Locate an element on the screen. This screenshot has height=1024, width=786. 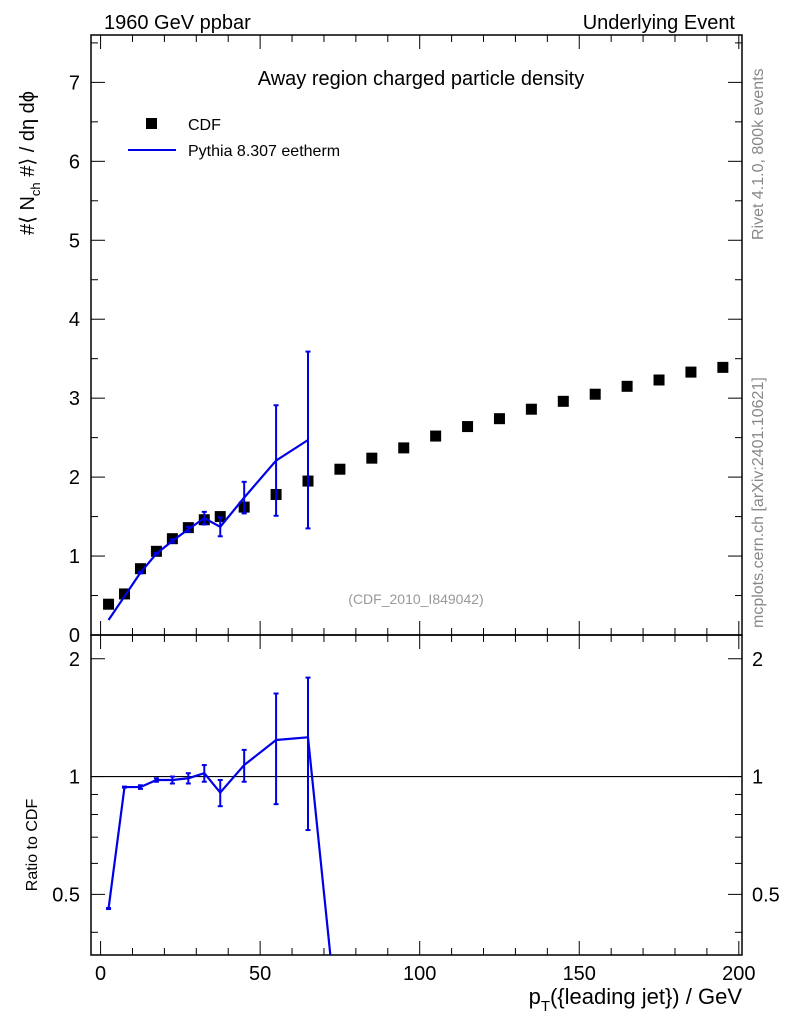
ratio-marks is located at coordinates (219, 816).